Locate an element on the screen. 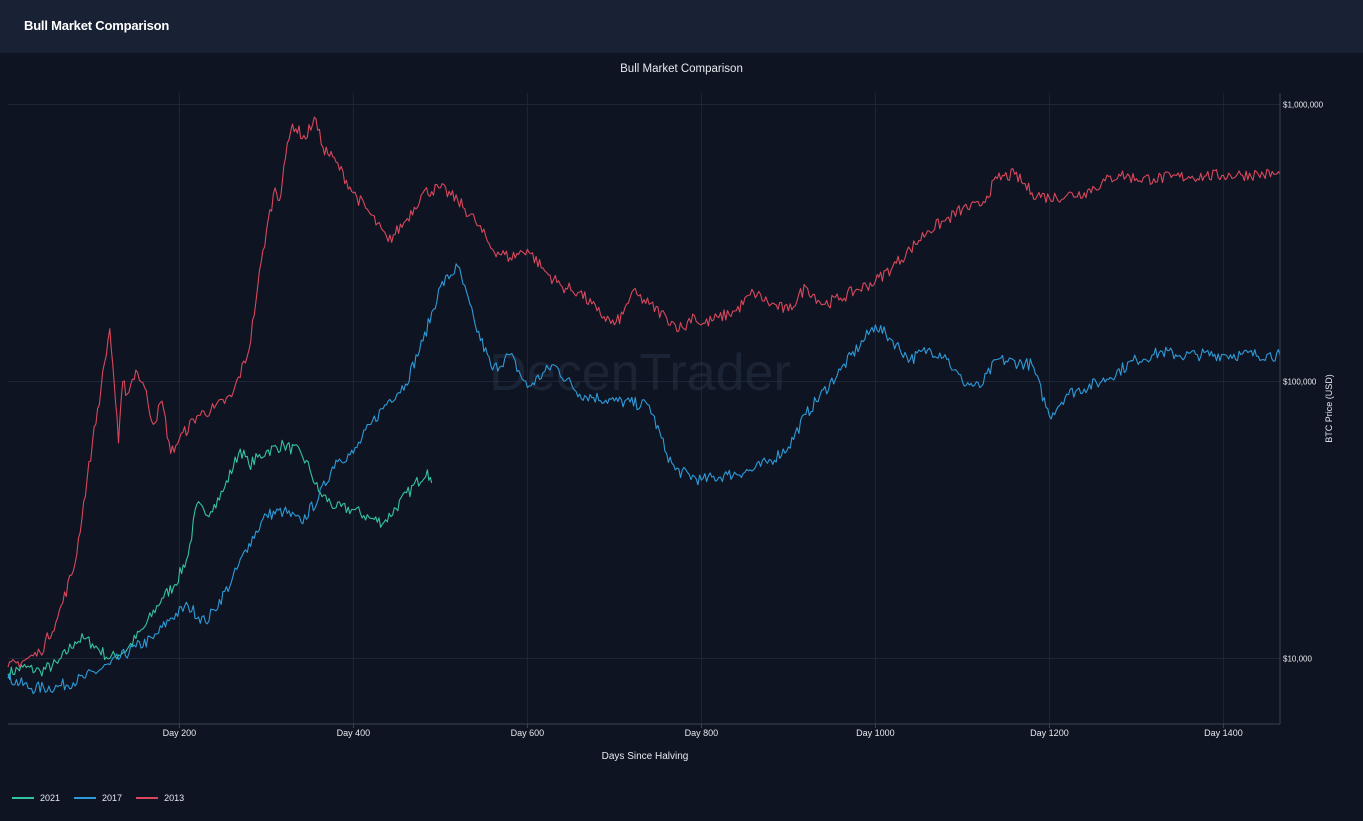  x-tick-label: Day 1200 is located at coordinates (1049, 733).